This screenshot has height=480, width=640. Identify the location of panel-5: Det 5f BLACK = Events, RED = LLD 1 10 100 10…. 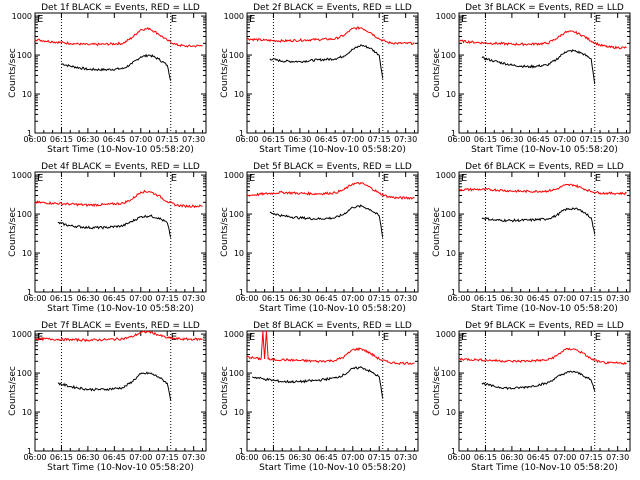
(319, 238).